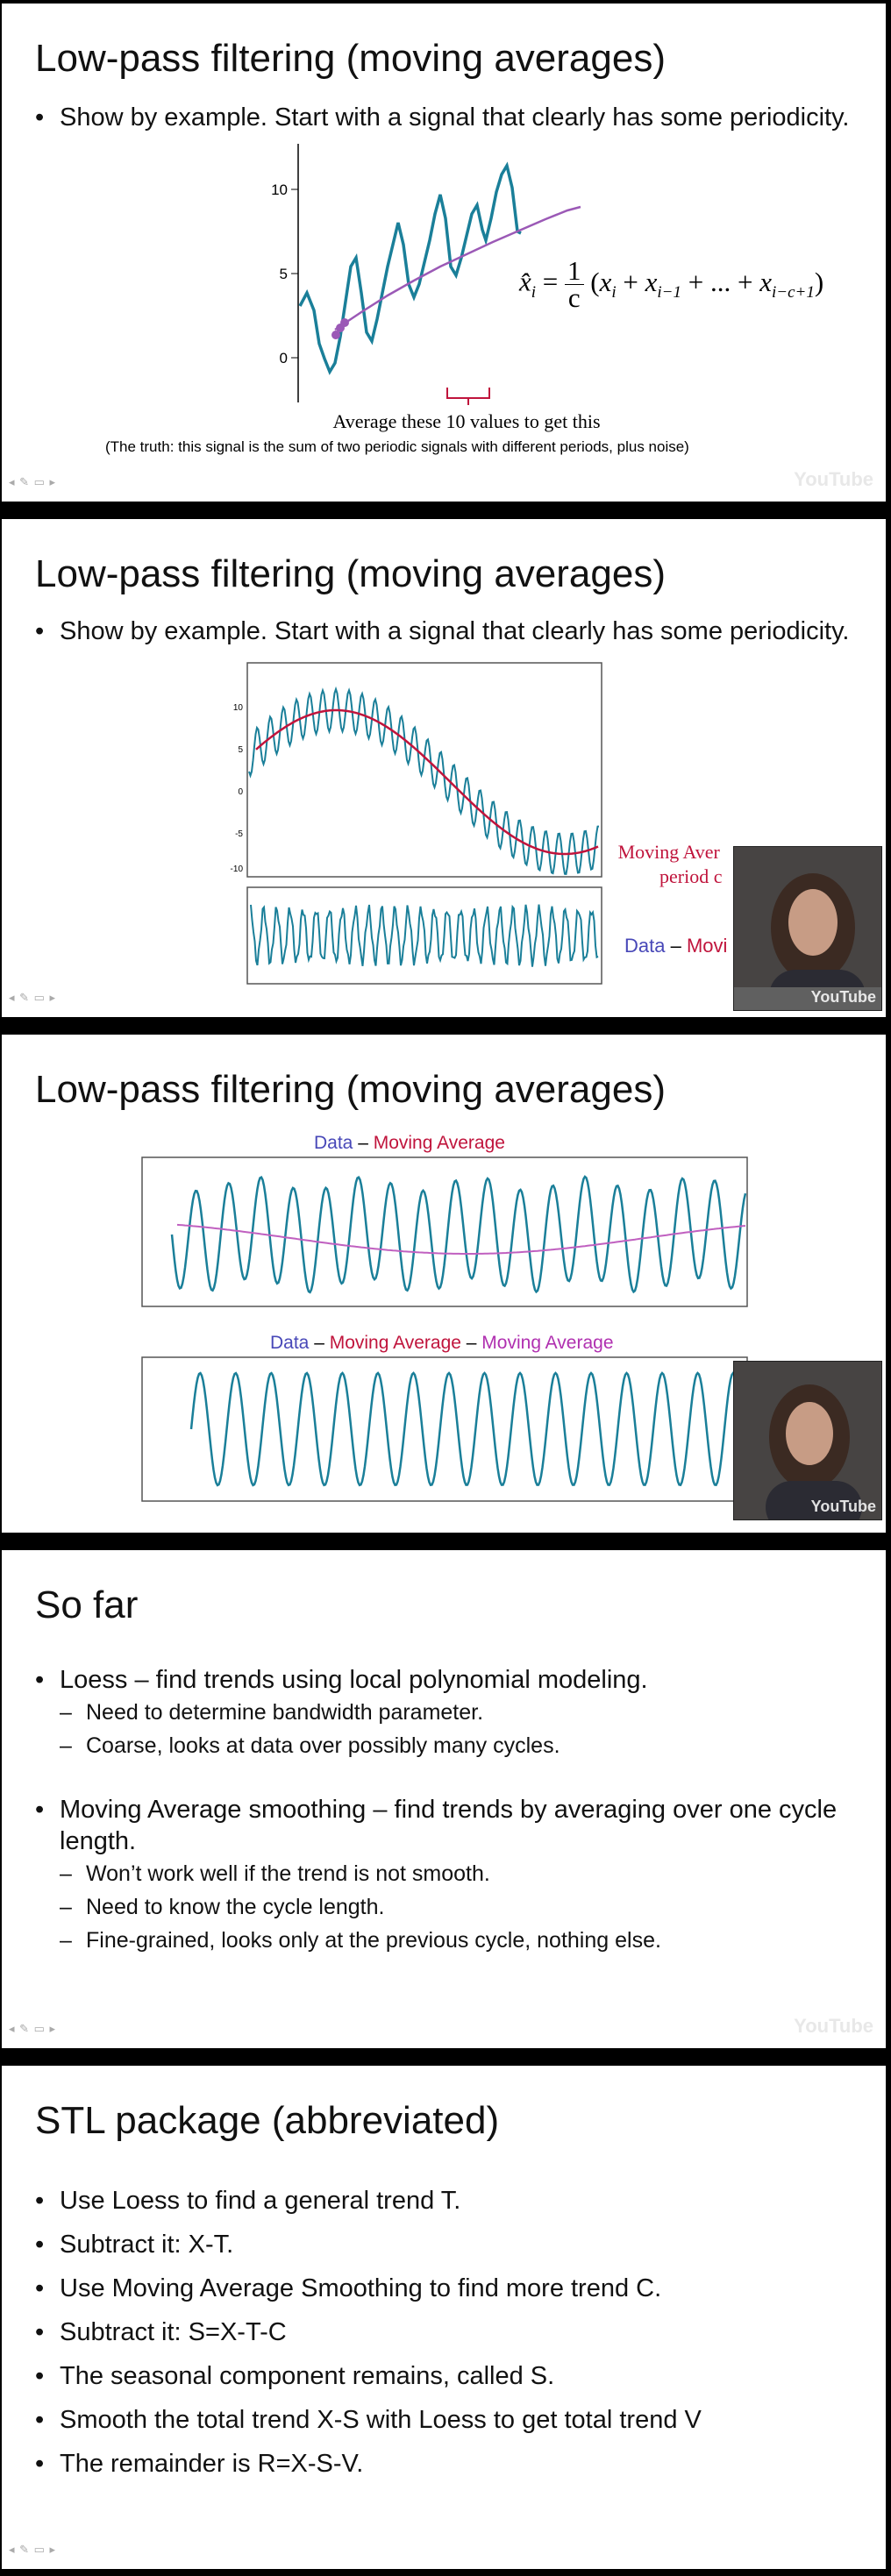 Image resolution: width=891 pixels, height=2576 pixels. What do you see at coordinates (409, 1143) in the screenshot?
I see `chart-legend-top: Data – Moving Average` at bounding box center [409, 1143].